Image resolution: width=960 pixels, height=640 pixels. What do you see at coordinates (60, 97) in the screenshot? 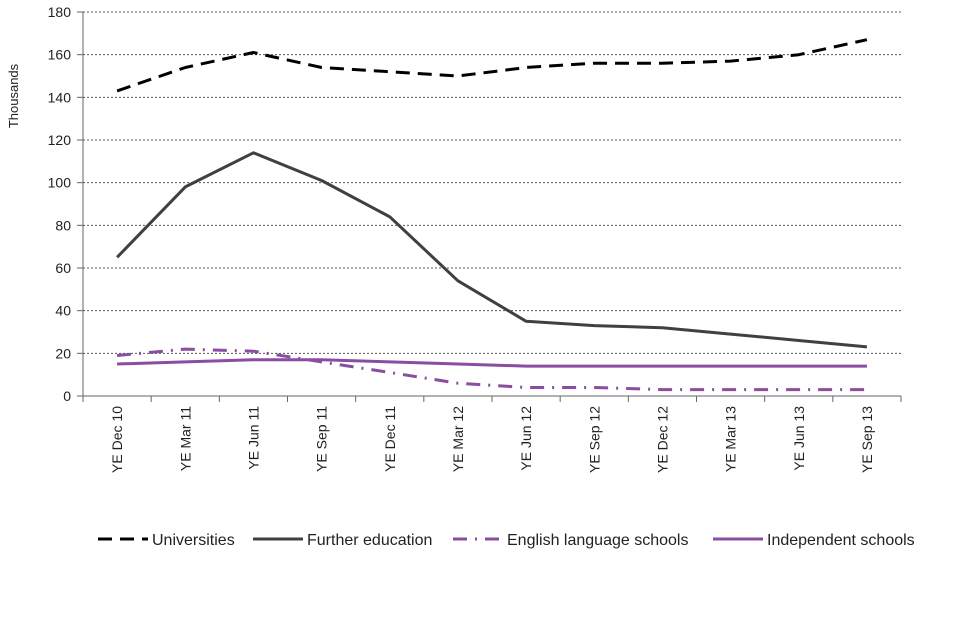
I see `y-tick-label: 140` at bounding box center [60, 97].